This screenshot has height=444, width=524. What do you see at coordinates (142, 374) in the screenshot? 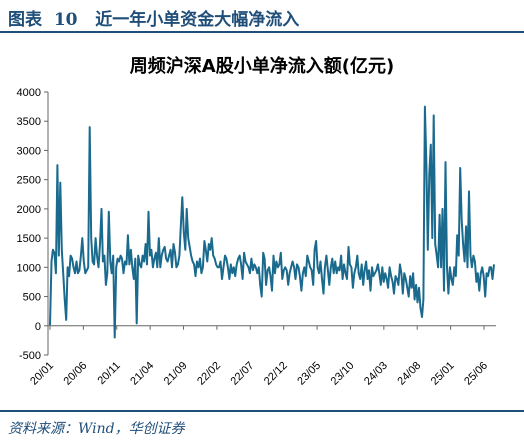
I see `x-tick-label: 21/04` at bounding box center [142, 374].